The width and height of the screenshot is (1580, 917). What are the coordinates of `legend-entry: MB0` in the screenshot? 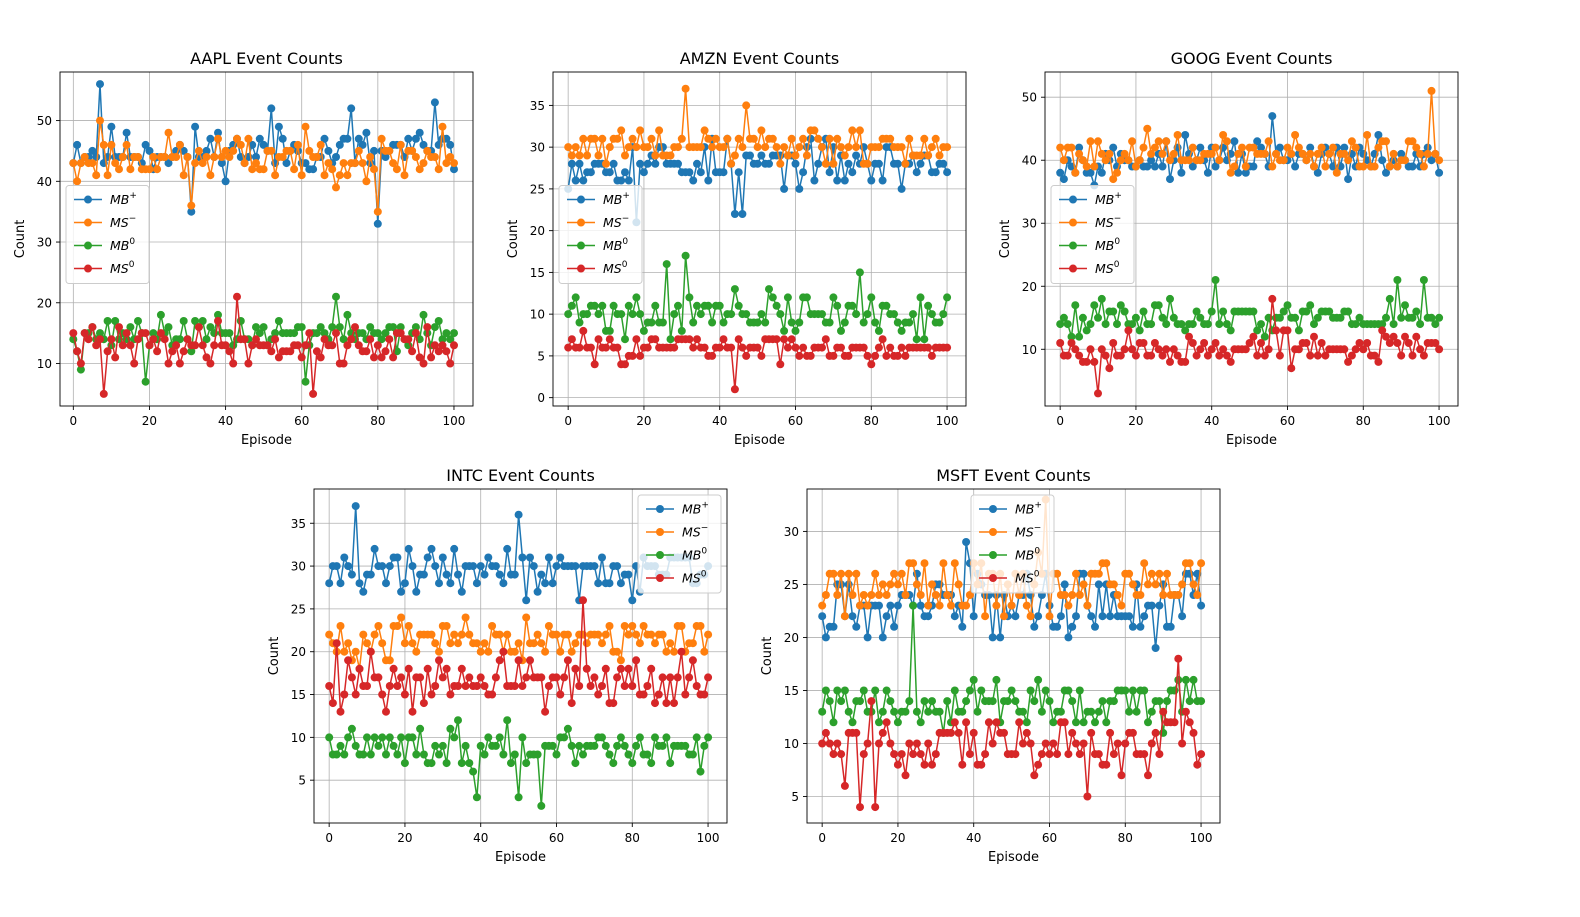 It's located at (694, 555).